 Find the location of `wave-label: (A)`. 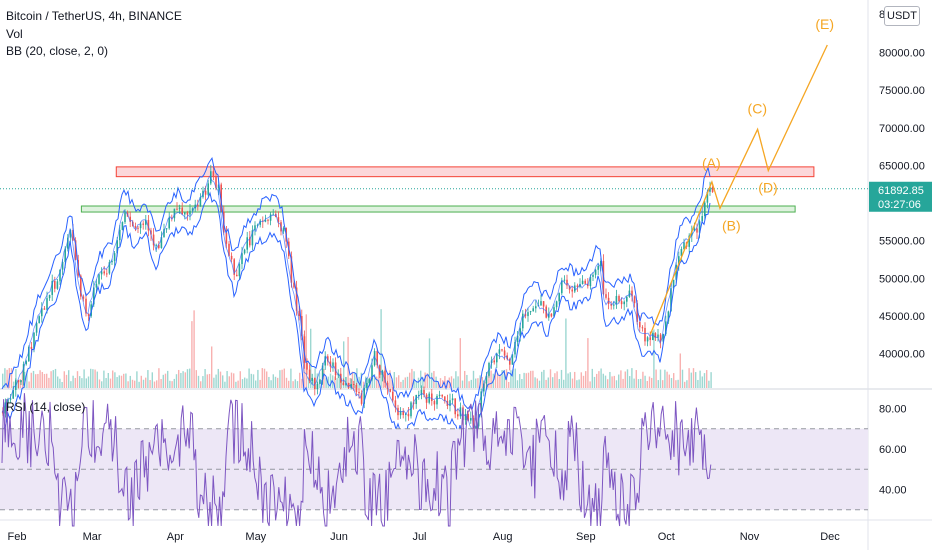

wave-label: (A) is located at coordinates (711, 163).